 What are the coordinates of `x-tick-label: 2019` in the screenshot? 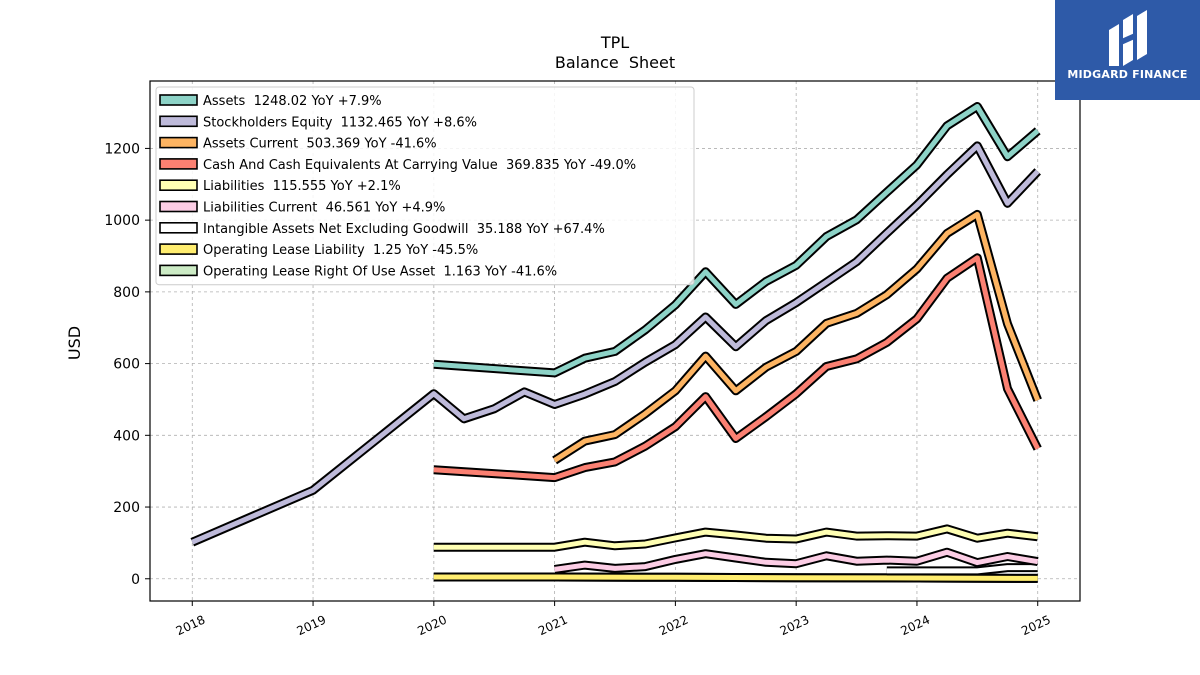 It's located at (312, 626).